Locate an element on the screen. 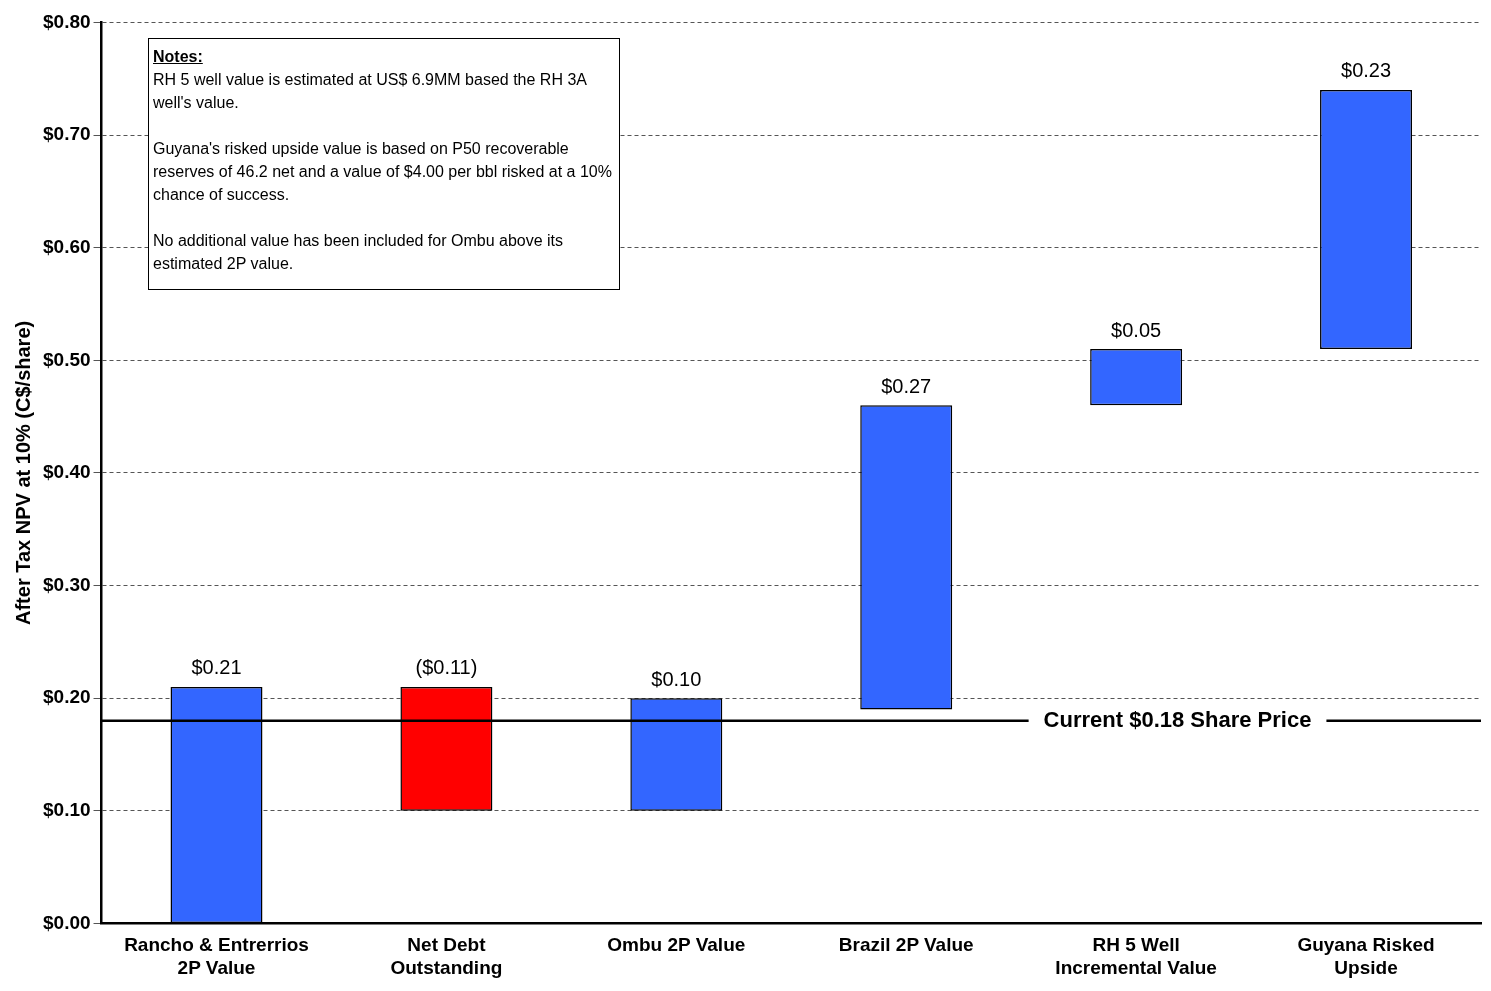 This screenshot has width=1491, height=991. ref-line-label: Current $0.18 Share Price is located at coordinates (1177, 719).